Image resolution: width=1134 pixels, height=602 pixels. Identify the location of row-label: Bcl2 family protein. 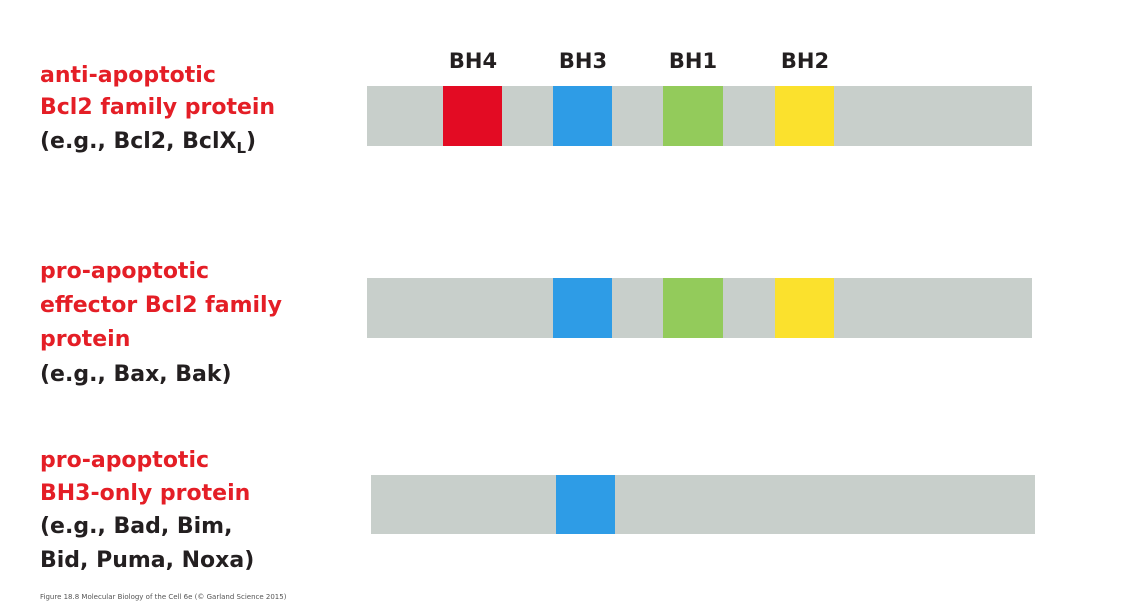
(157, 107).